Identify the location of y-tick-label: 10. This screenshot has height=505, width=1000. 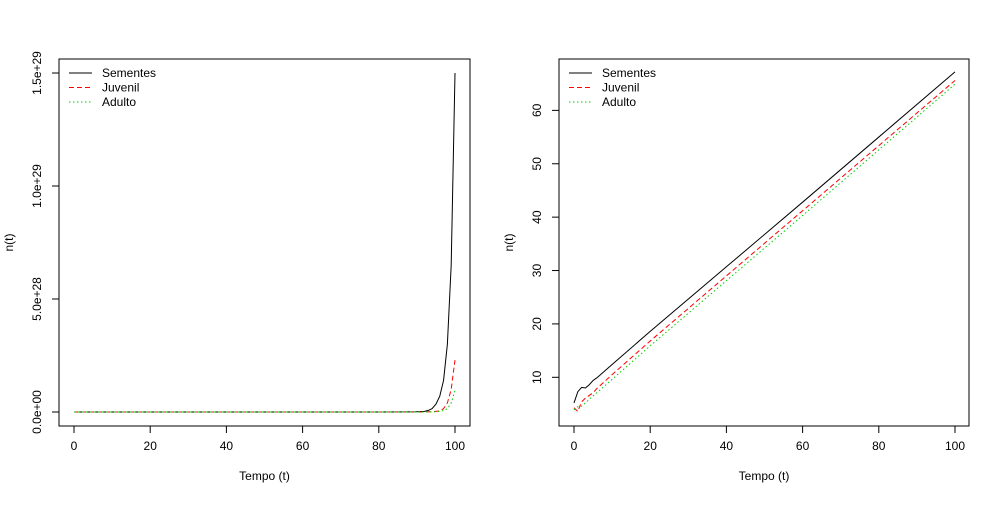
(537, 377).